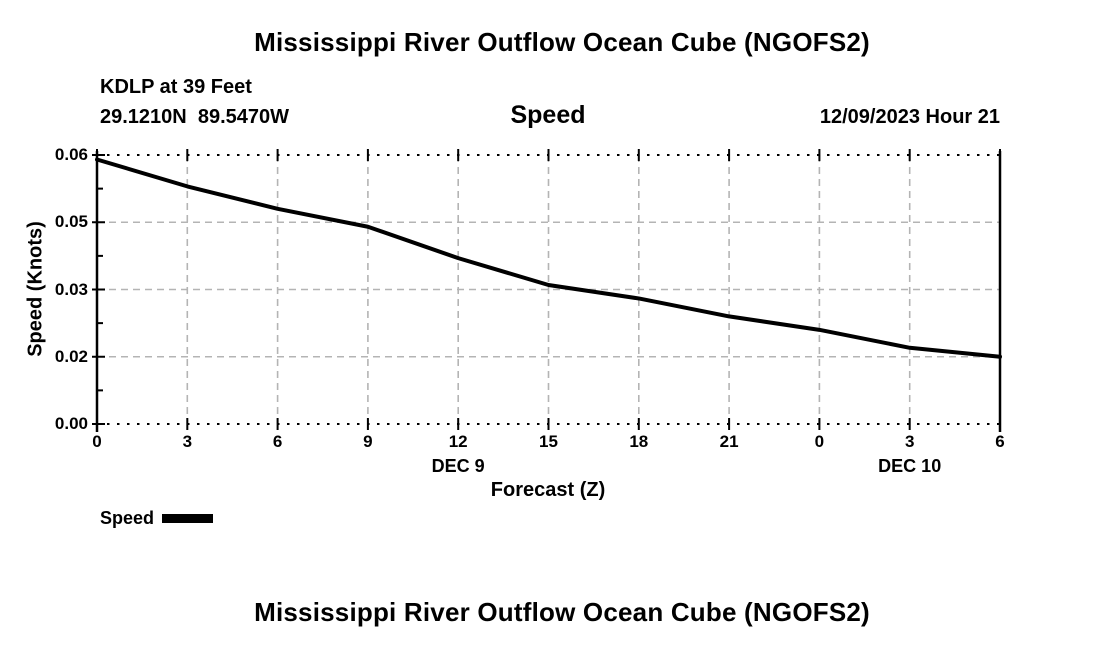  What do you see at coordinates (458, 466) in the screenshot?
I see `day-label: DEC 9` at bounding box center [458, 466].